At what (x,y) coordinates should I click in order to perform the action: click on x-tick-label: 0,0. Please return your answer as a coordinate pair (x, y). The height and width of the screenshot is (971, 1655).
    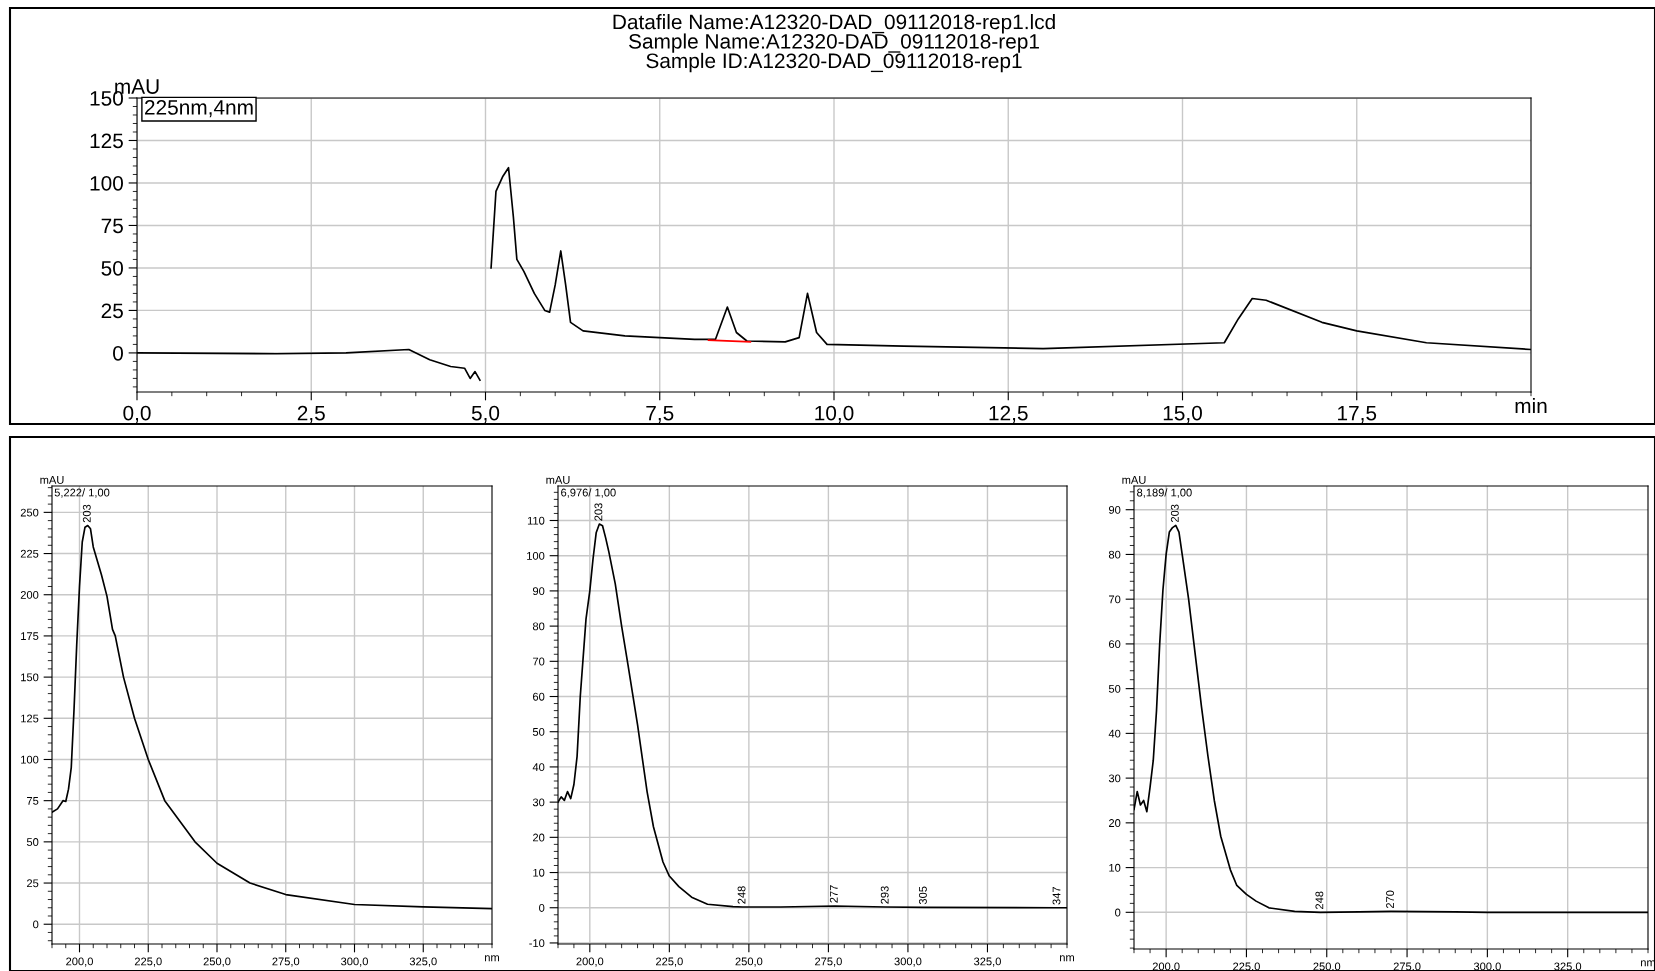
    Looking at the image, I should click on (137, 414).